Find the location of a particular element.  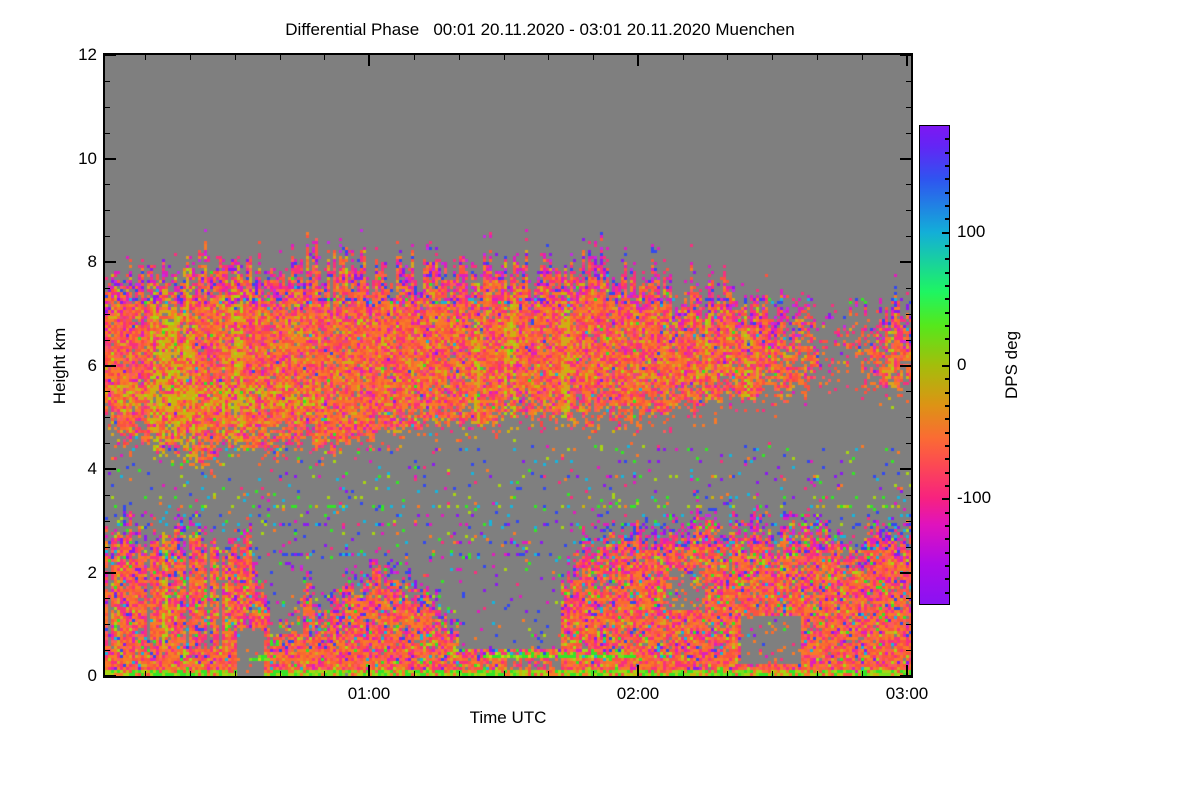

x-tick-label: 03:00 is located at coordinates (907, 693).